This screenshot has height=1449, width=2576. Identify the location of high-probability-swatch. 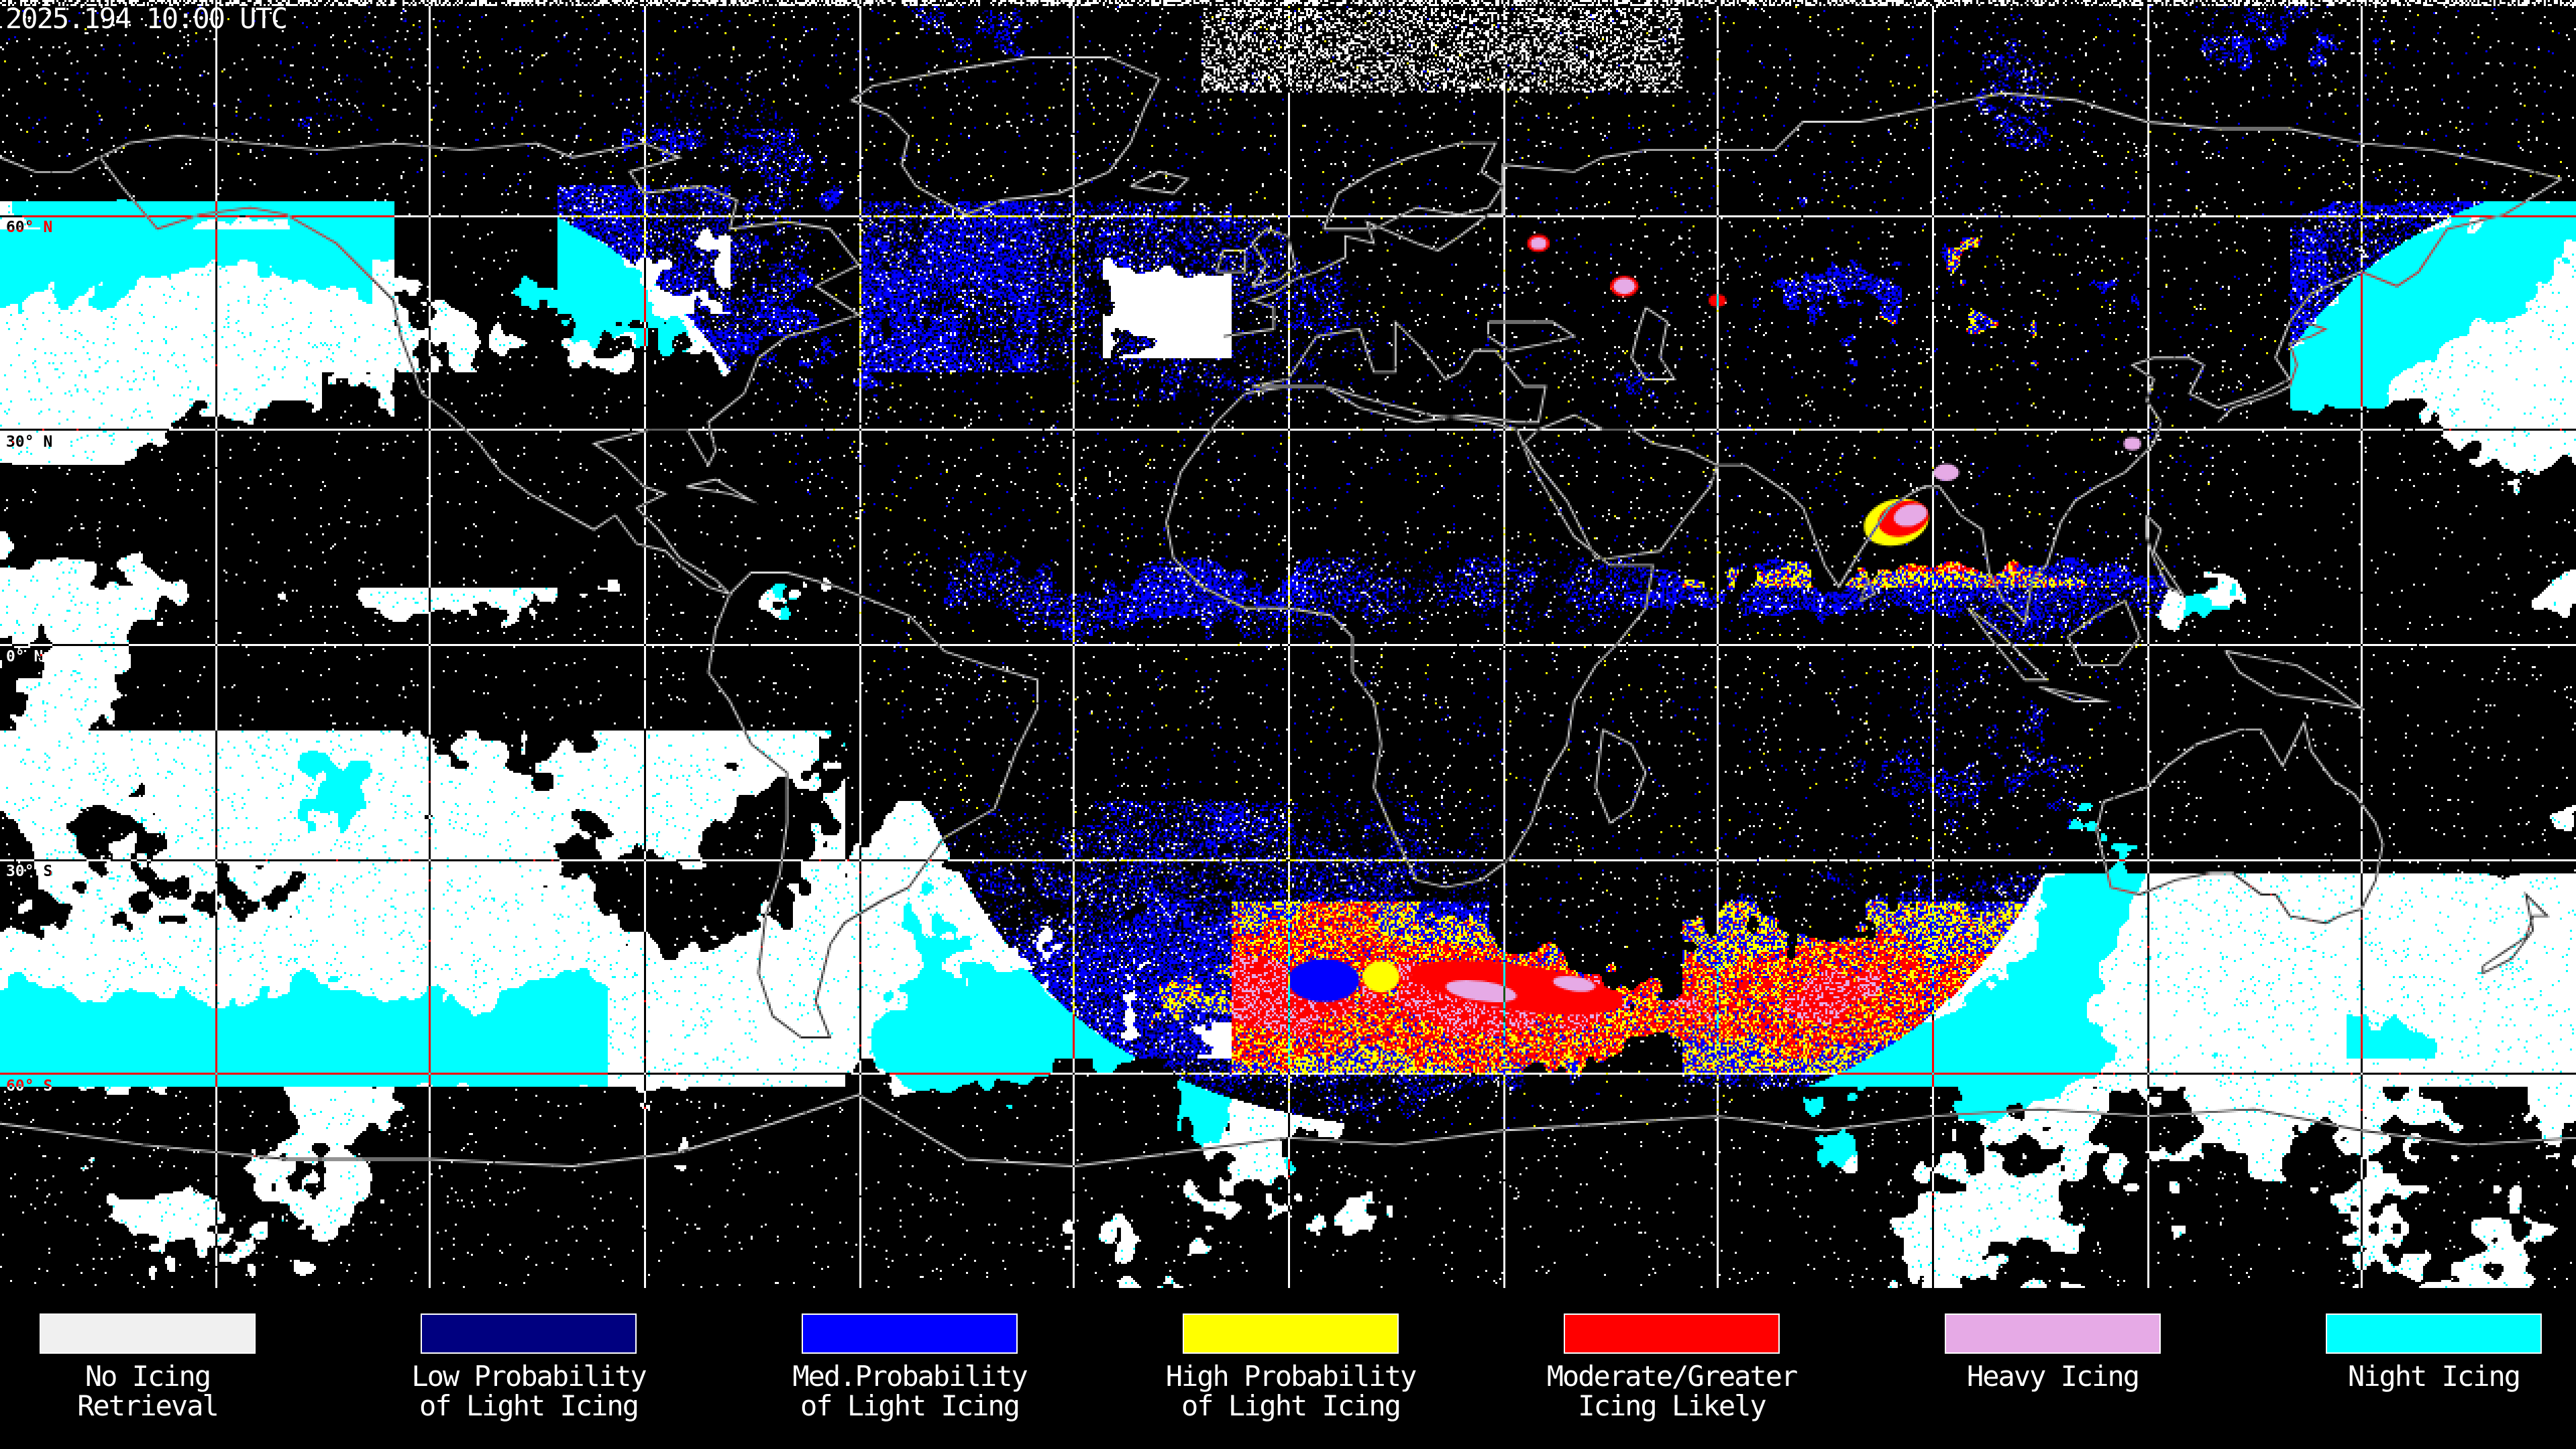
(1291, 1333).